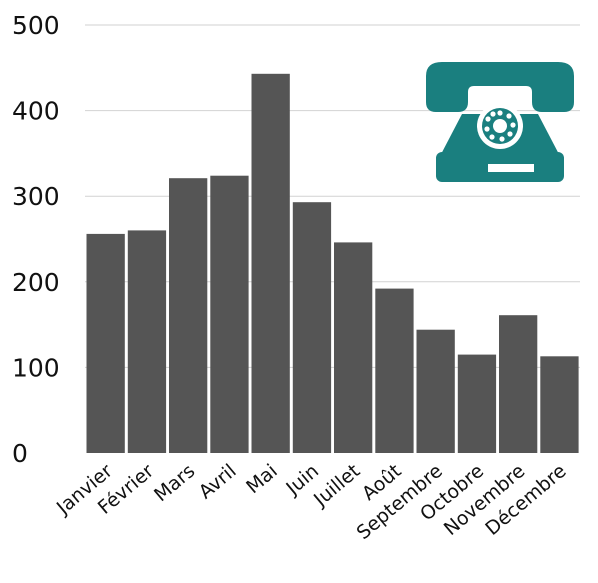  Describe the element at coordinates (500, 122) in the screenshot. I see `telephone-icon` at that location.